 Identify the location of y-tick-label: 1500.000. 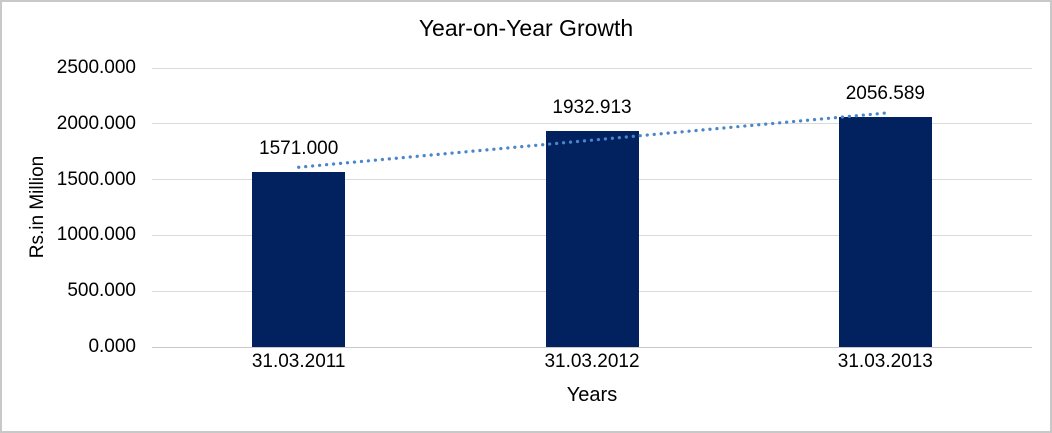
(96, 179).